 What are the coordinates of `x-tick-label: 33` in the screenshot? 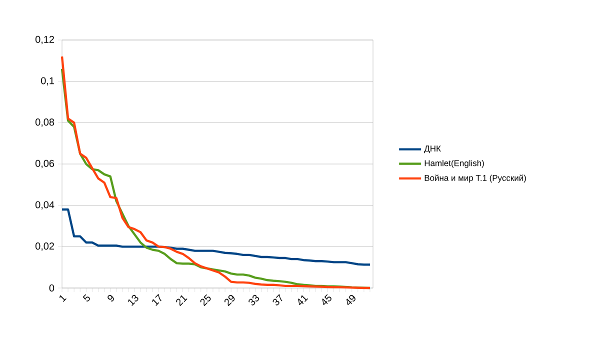 It's located at (254, 300).